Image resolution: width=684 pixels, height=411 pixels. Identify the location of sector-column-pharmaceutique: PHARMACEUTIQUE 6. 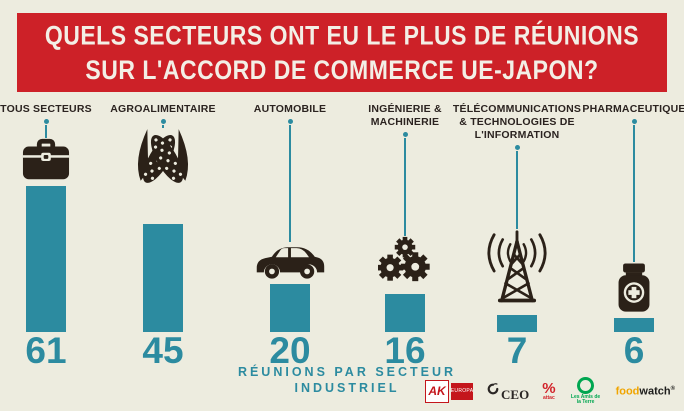
(629, 236).